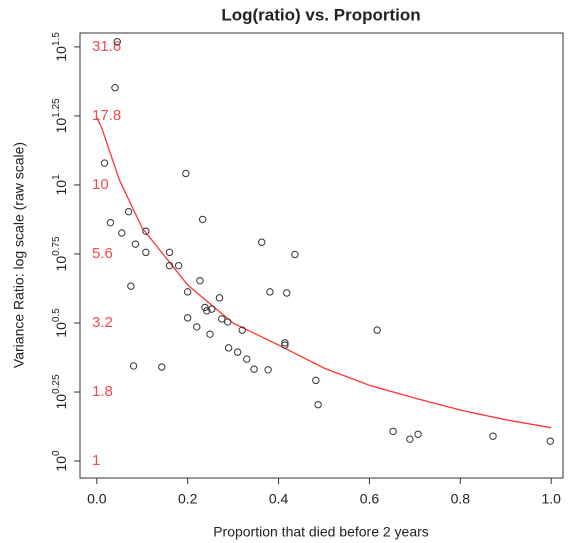 Image resolution: width=568 pixels, height=543 pixels. I want to click on tick-annotation: 10, so click(100, 184).